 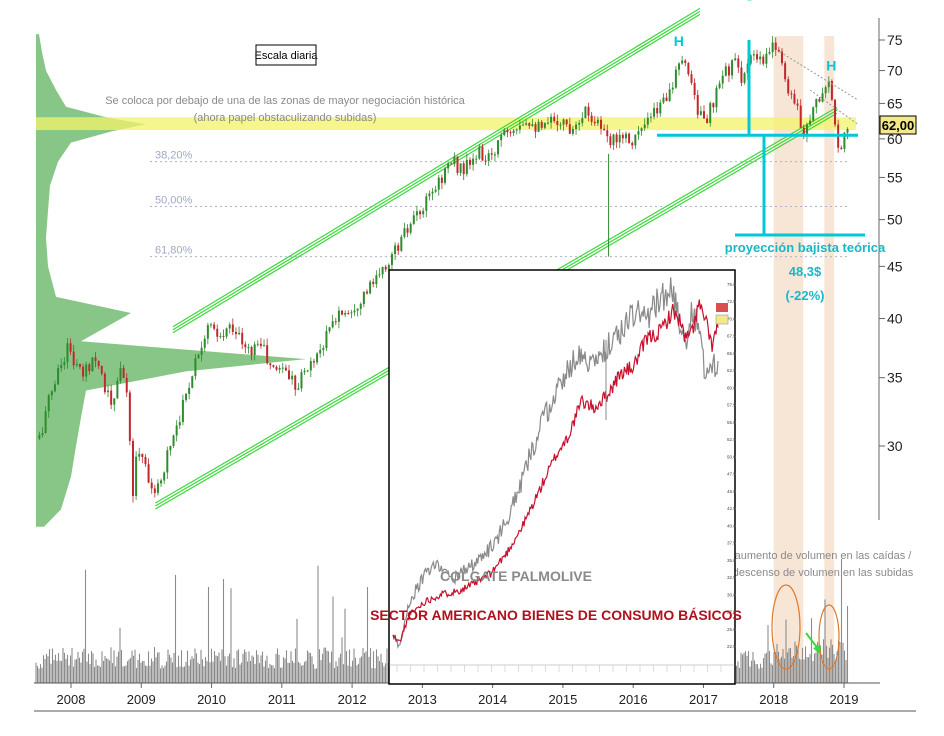 I want to click on inset-price-tick-label: 67.5, so click(x=731, y=336).